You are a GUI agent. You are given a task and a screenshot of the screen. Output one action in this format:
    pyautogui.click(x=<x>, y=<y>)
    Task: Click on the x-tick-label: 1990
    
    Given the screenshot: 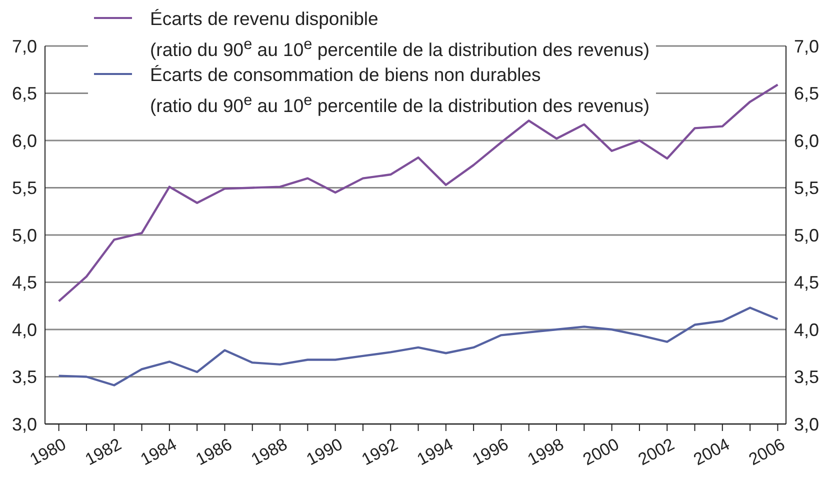 What is the action you would take?
    pyautogui.click(x=324, y=452)
    